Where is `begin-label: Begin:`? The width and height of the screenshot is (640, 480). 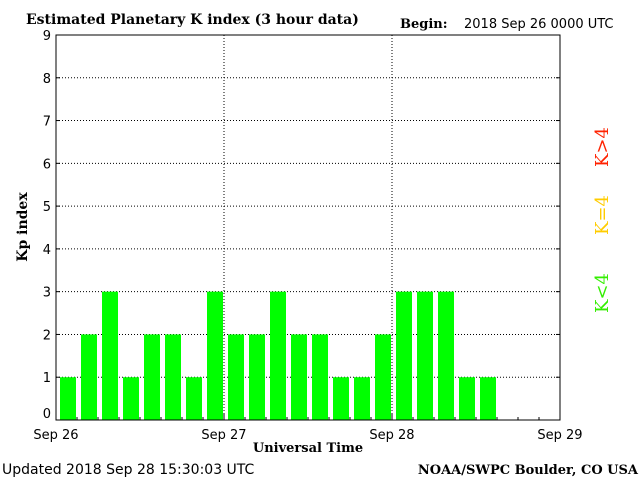
begin-label: Begin: is located at coordinates (424, 24).